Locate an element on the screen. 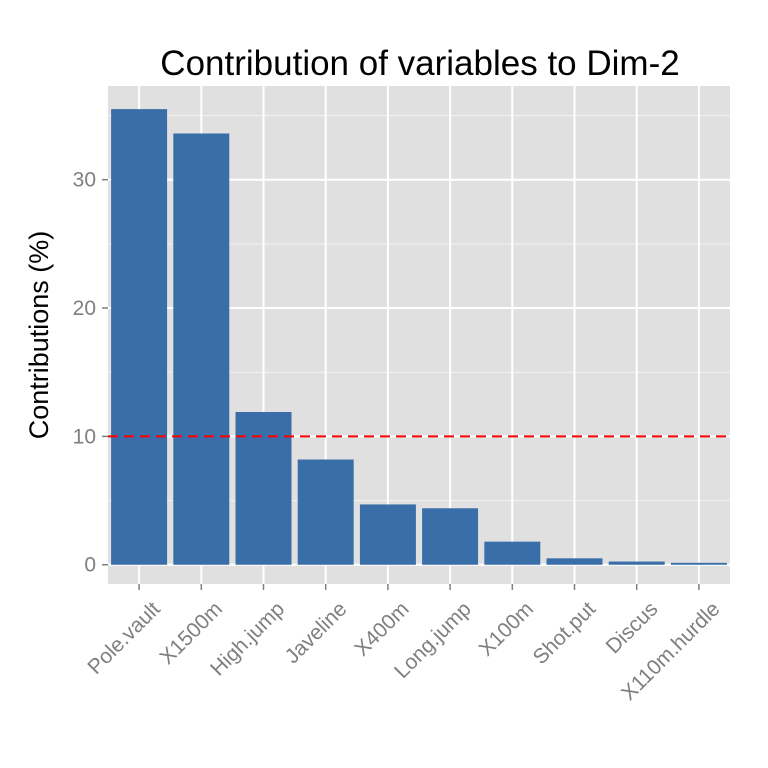 Image resolution: width=768 pixels, height=768 pixels. bar-javeline is located at coordinates (325, 512).